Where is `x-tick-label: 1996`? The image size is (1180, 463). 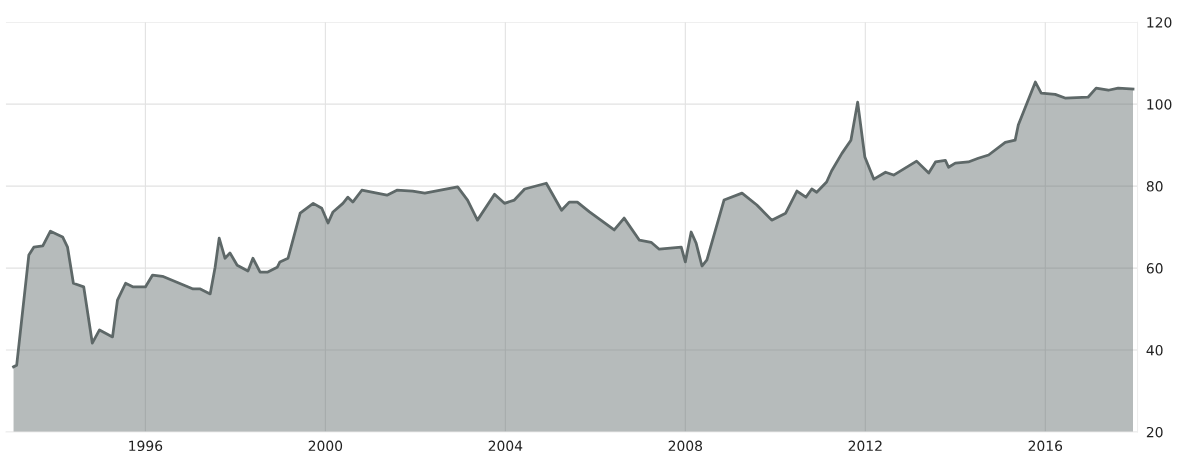 x-tick-label: 1996 is located at coordinates (146, 446).